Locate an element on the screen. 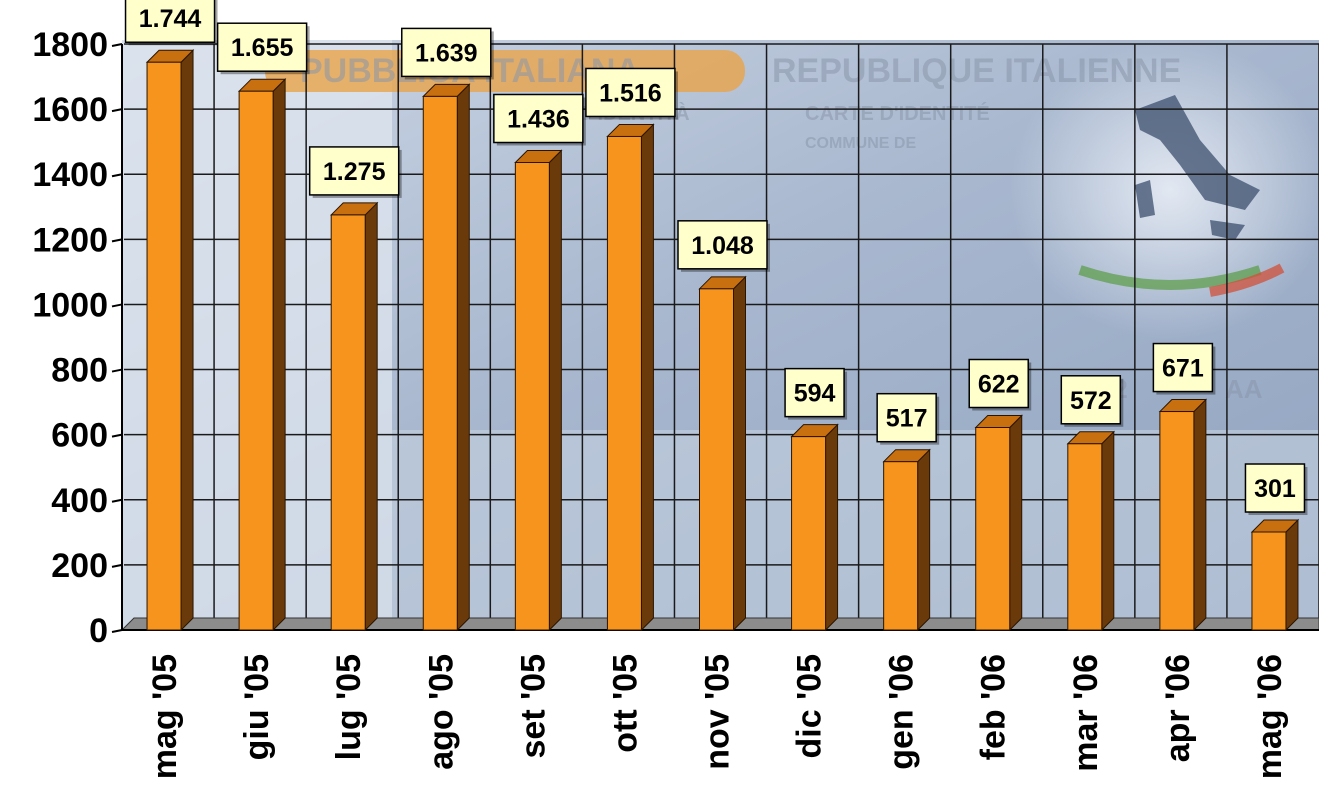 This screenshot has height=805, width=1319. y-tick-label: 1200 is located at coordinates (70, 240).